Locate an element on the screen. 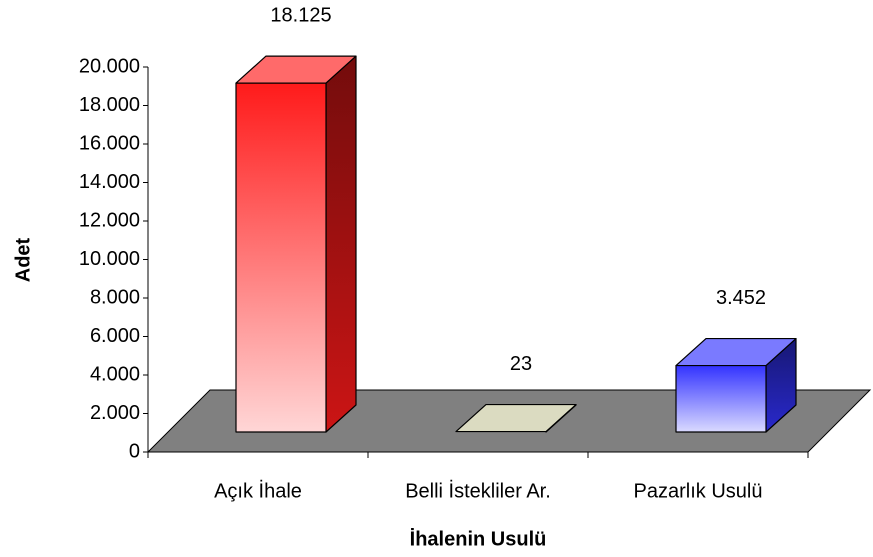  y-tick-label: 2.000 is located at coordinates (115, 413).